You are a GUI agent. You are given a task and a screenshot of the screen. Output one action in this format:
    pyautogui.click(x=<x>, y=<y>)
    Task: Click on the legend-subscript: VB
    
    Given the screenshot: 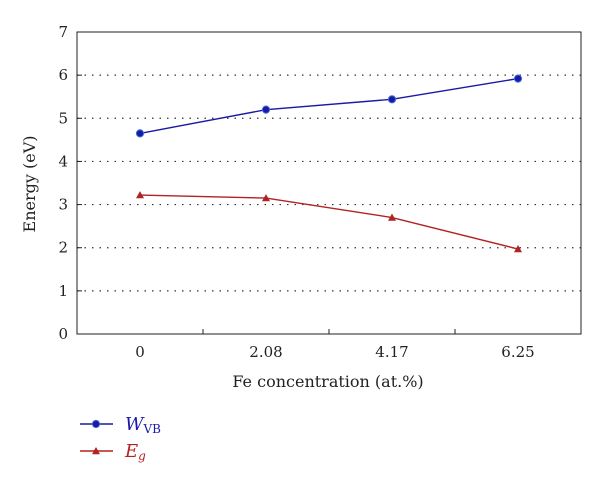 What is the action you would take?
    pyautogui.click(x=152, y=429)
    